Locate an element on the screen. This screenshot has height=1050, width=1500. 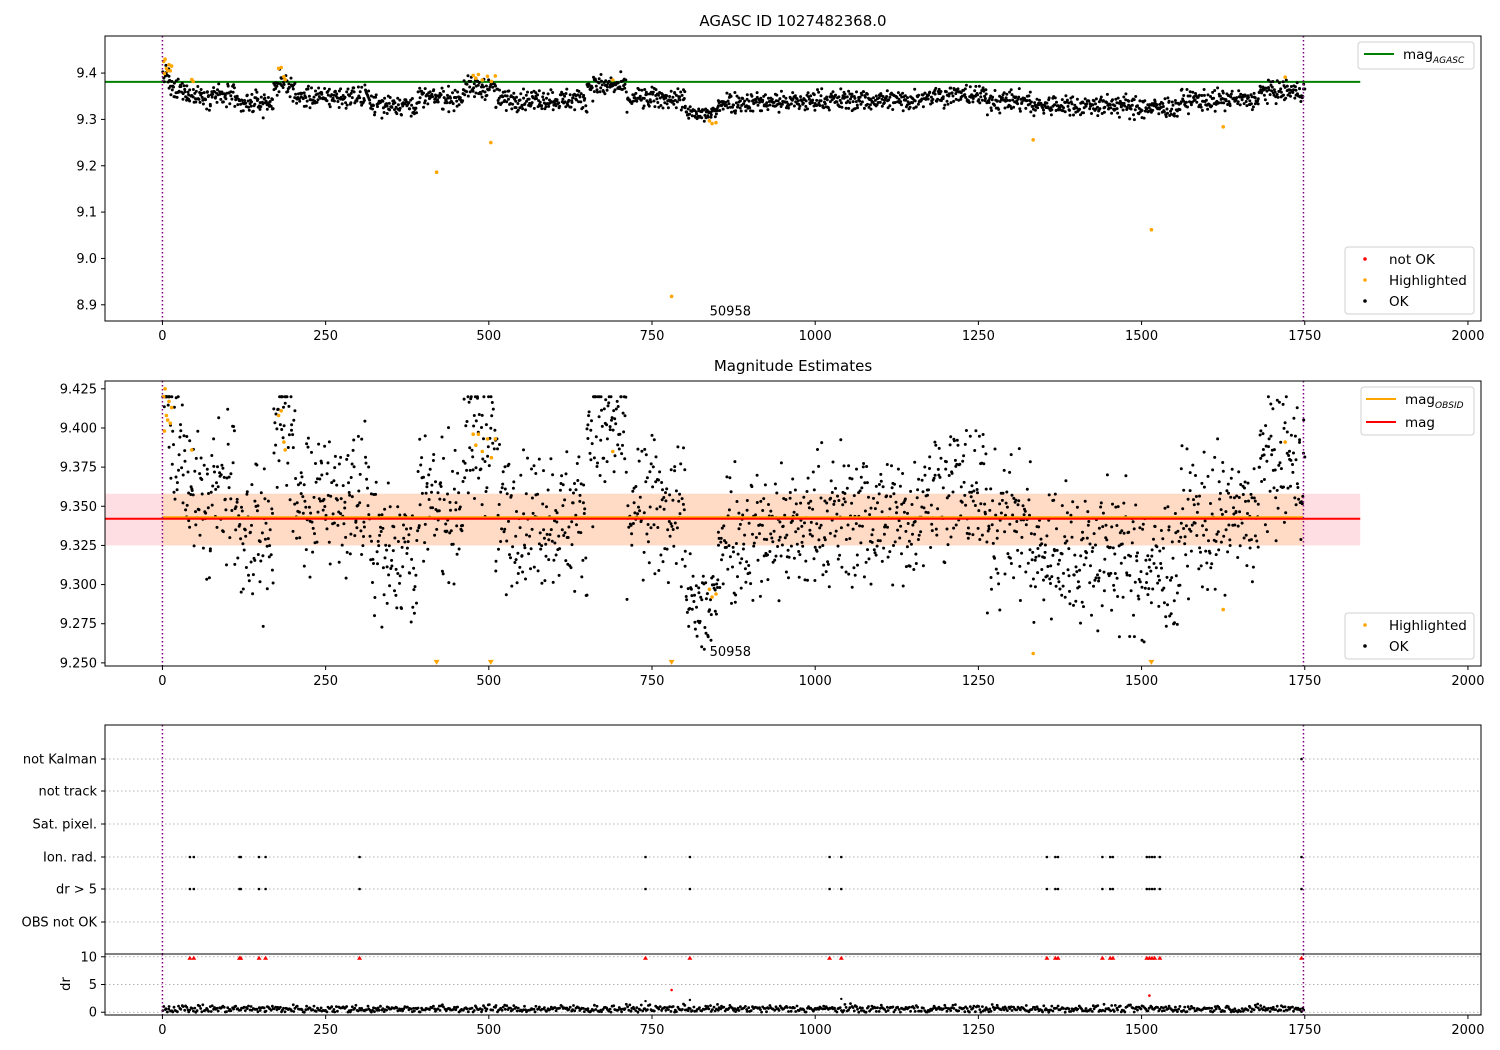
flag-label: dr > 5 is located at coordinates (76, 890).